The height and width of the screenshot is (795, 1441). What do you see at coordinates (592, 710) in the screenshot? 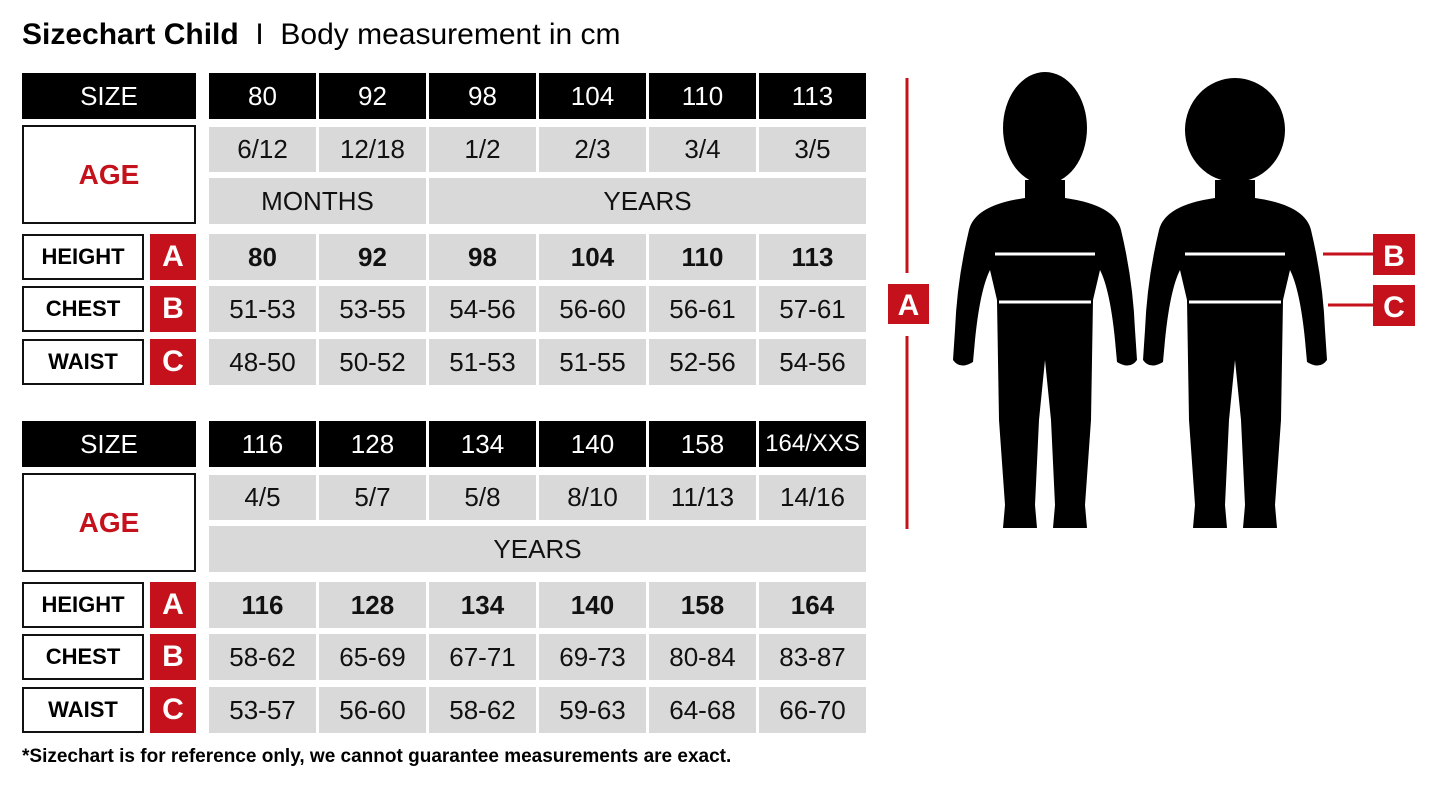
I see `waist-cell: 59-63` at bounding box center [592, 710].